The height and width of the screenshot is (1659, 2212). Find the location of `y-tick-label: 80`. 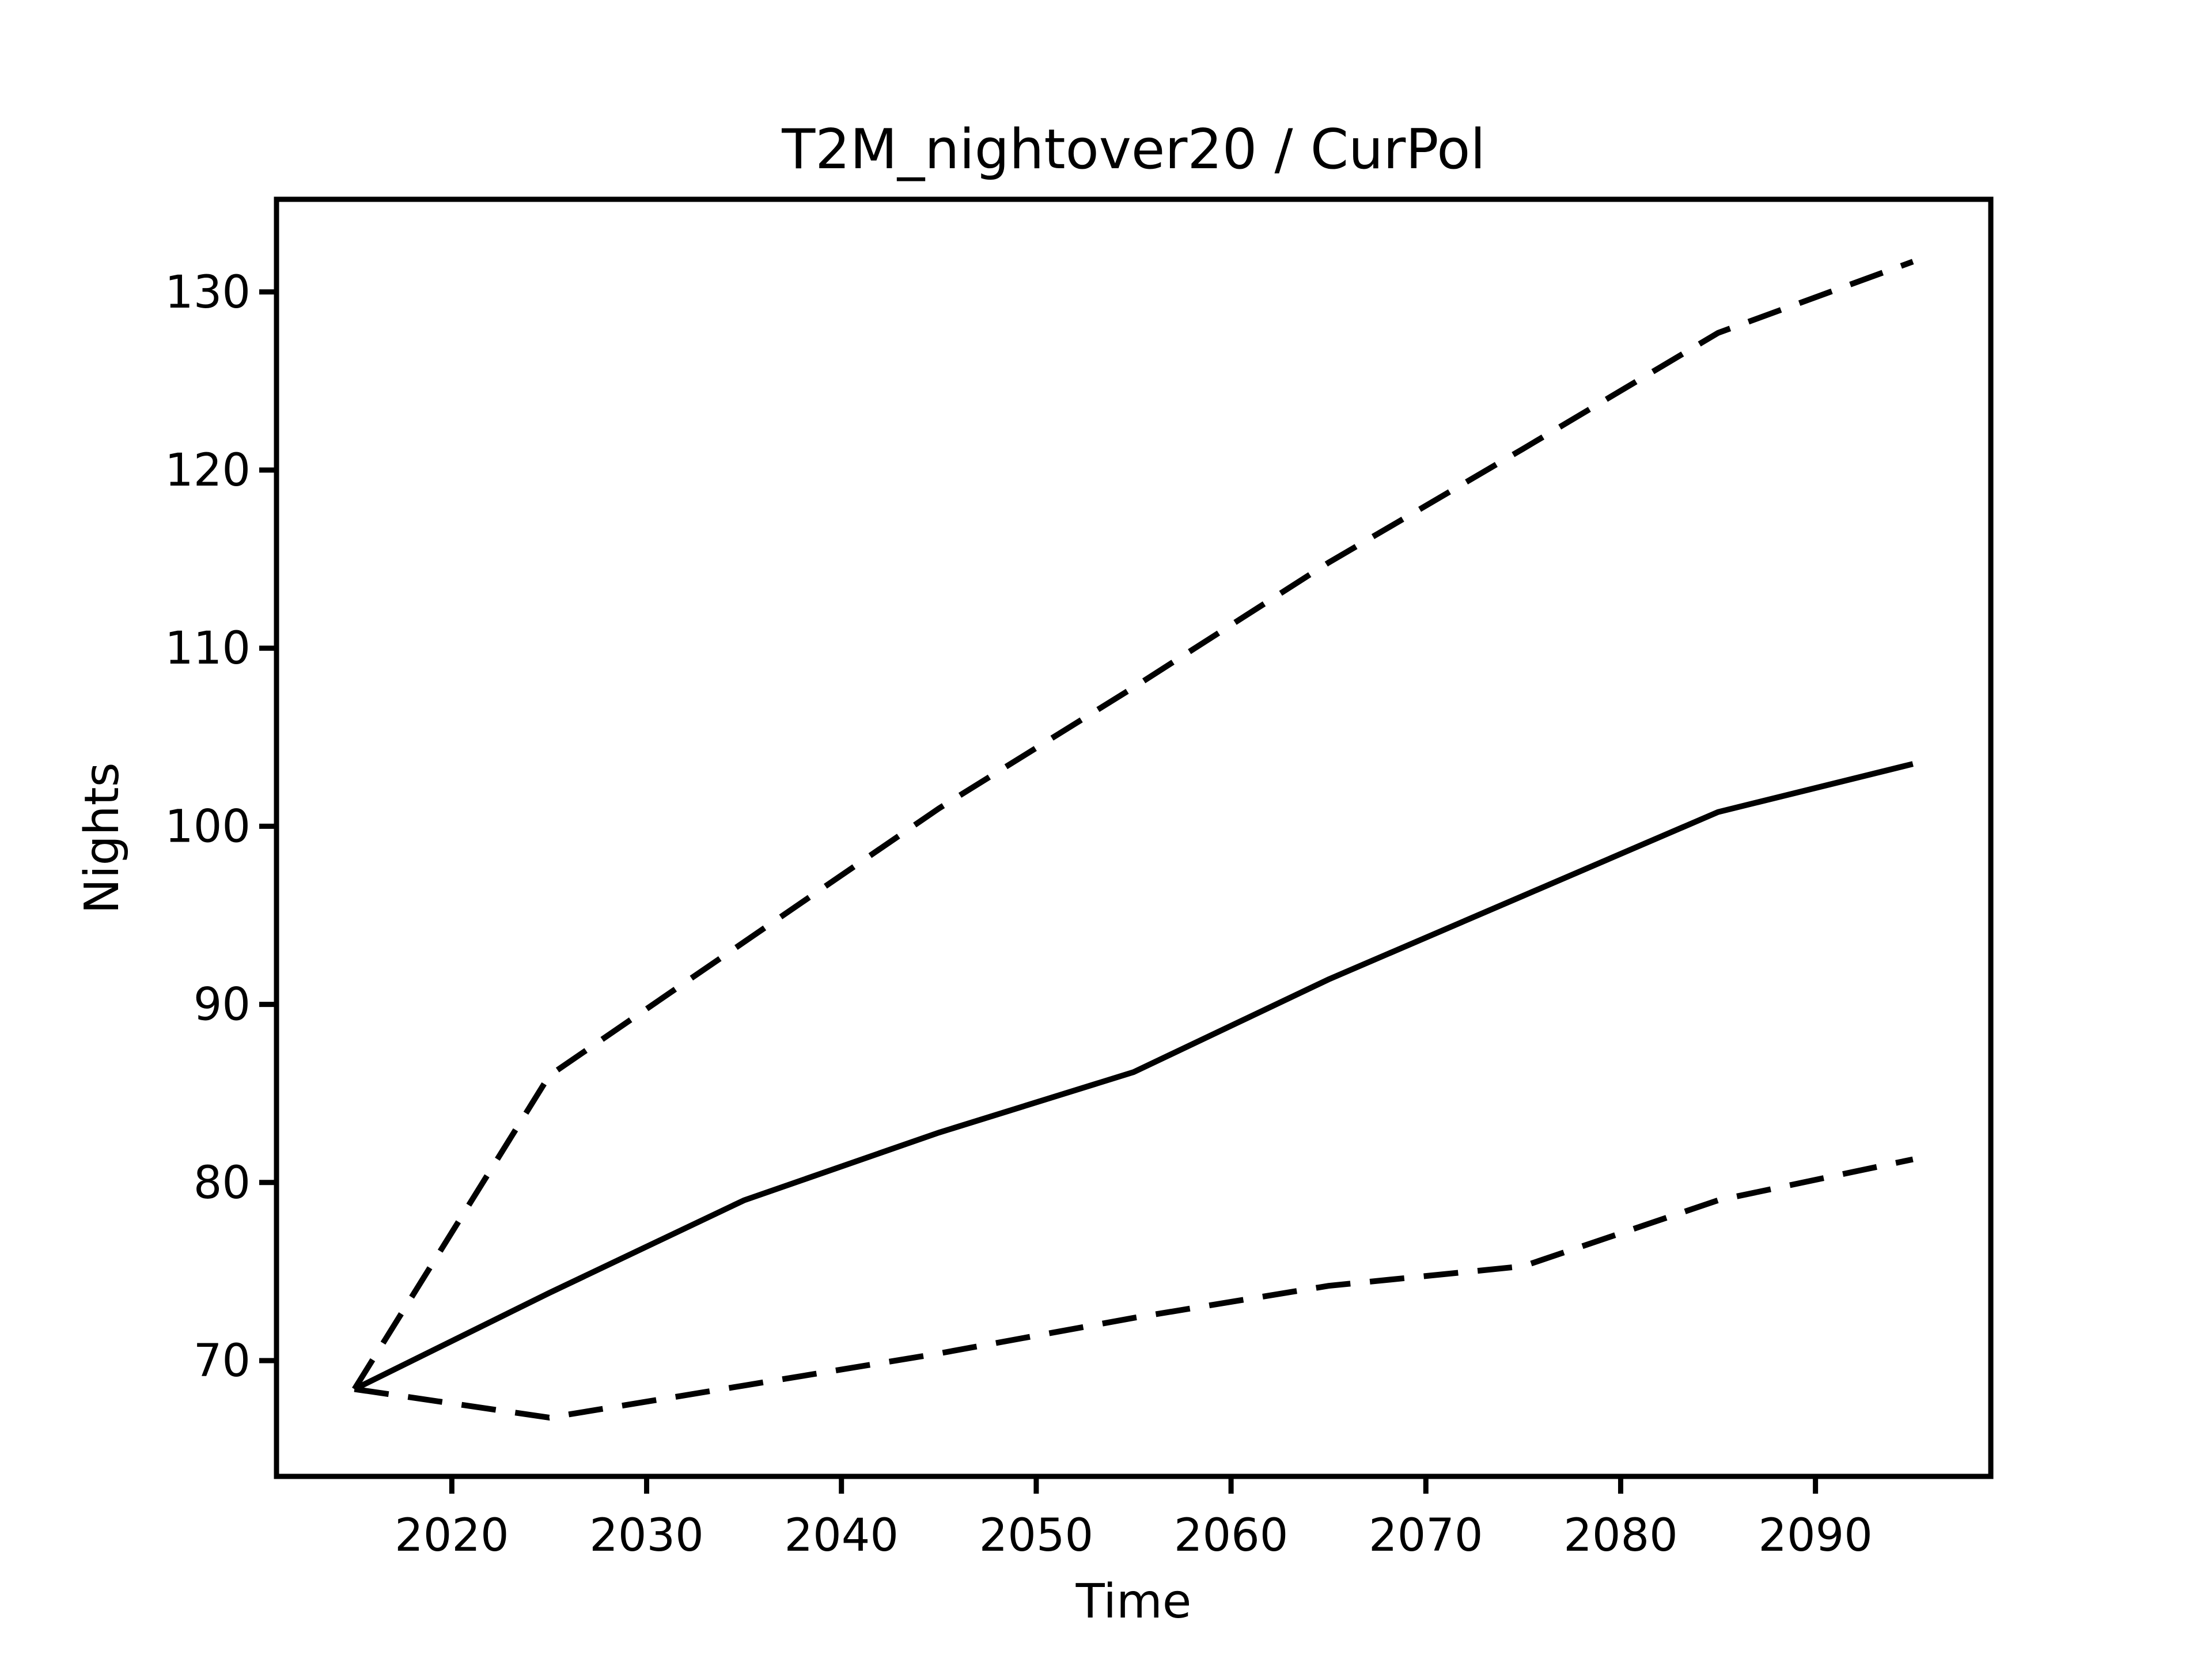

y-tick-label: 80 is located at coordinates (222, 1183).